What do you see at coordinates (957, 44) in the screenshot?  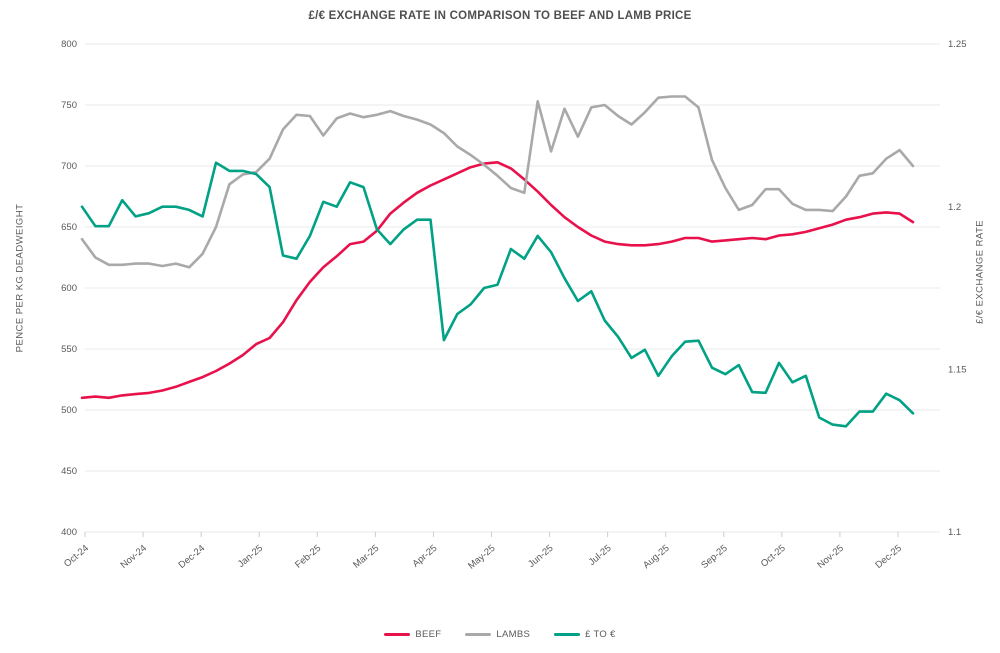 I see `right-axis-tick-label: 1.25` at bounding box center [957, 44].